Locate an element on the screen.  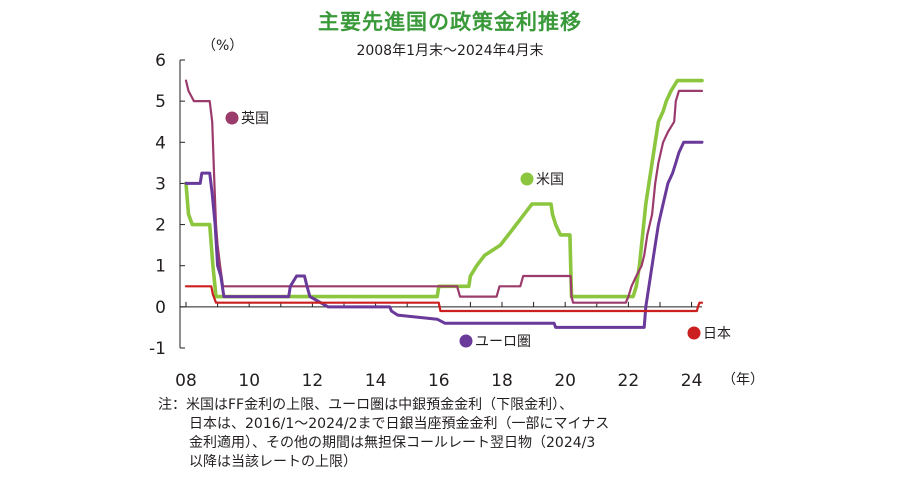
legend-dot-japan is located at coordinates (694, 333).